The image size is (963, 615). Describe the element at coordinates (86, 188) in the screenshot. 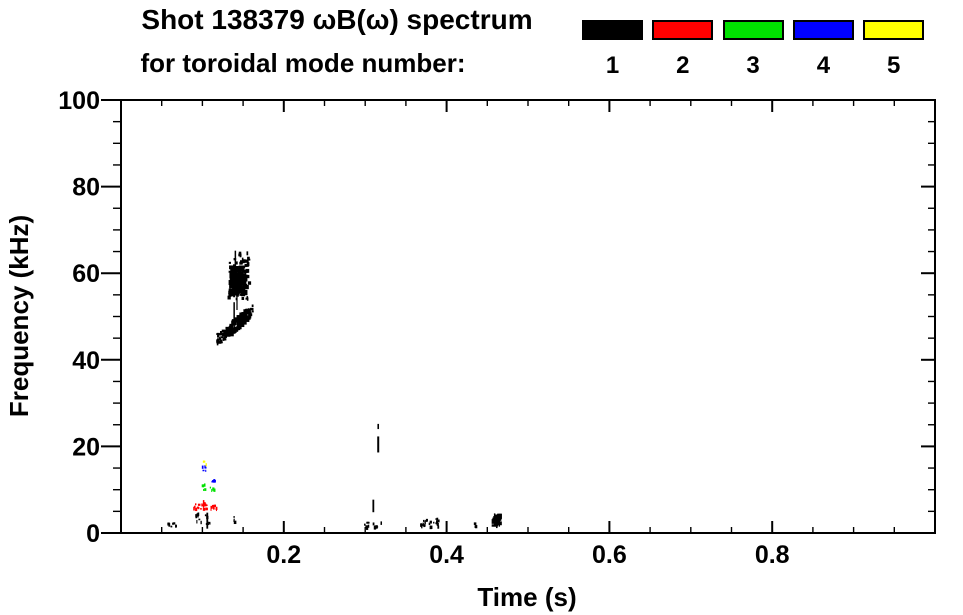

I see `y-tick-label: 80` at that location.